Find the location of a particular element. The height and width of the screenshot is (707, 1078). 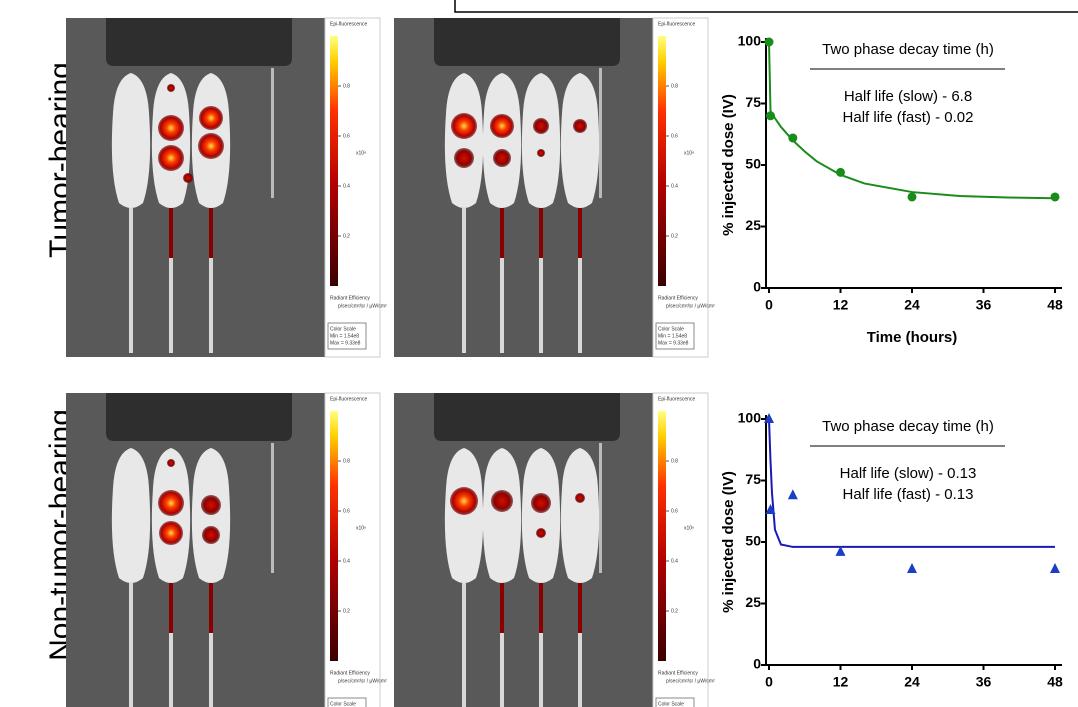

y-tick-label: 100 is located at coordinates (750, 41).